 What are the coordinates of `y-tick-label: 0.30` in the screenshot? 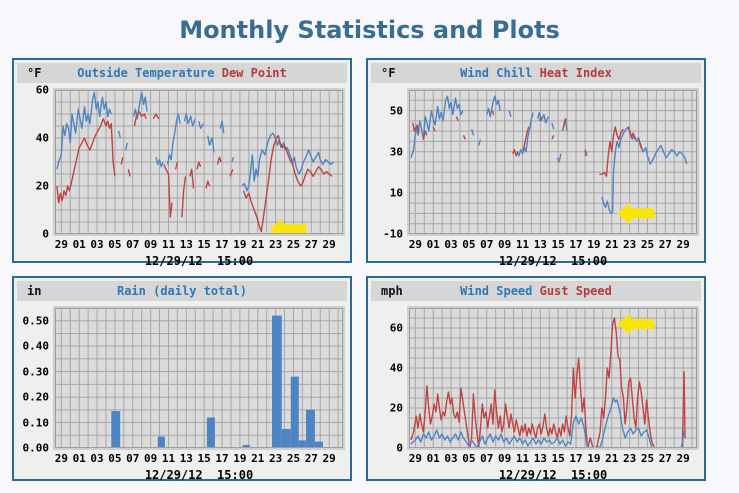 It's located at (36, 372).